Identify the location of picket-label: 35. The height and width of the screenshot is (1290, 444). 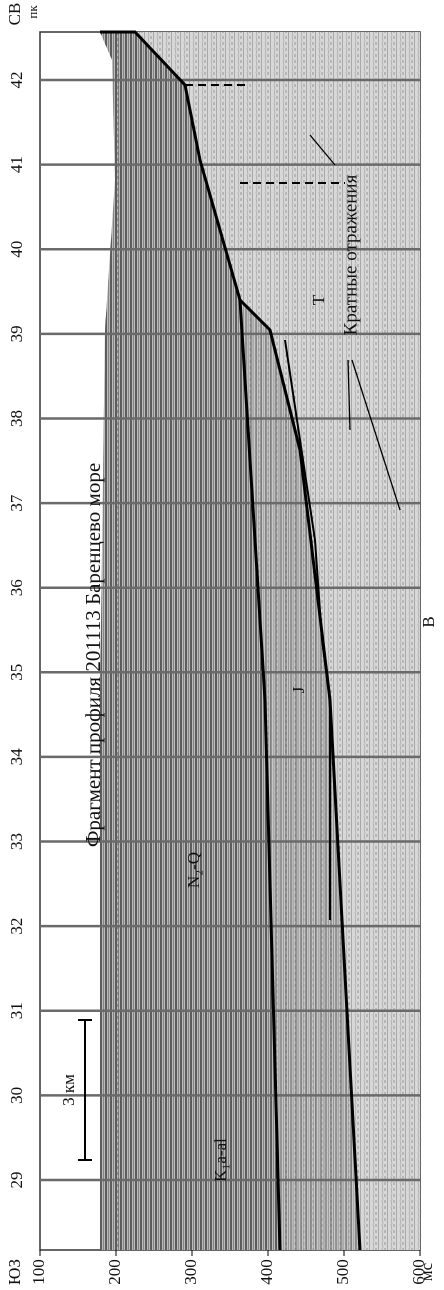
(16, 672).